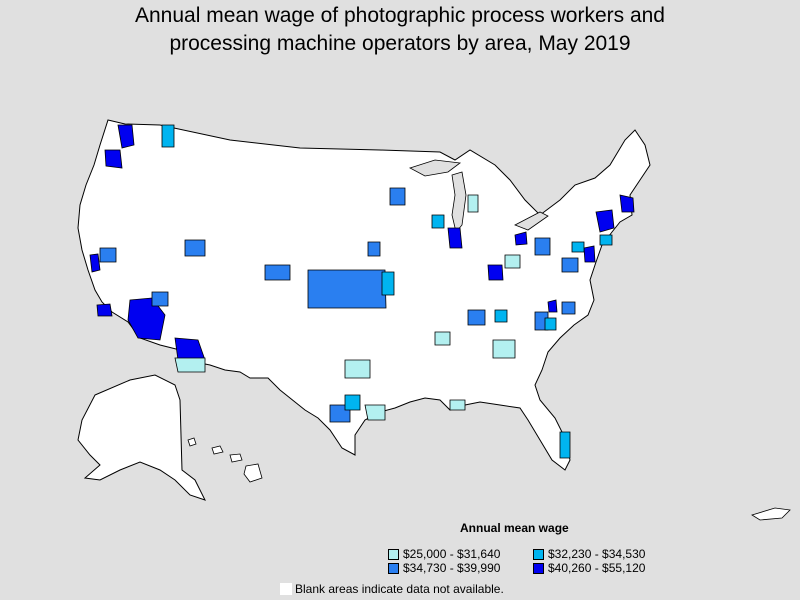 The image size is (800, 600). What do you see at coordinates (195, 248) in the screenshot?
I see `area-salt-lake` at bounding box center [195, 248].